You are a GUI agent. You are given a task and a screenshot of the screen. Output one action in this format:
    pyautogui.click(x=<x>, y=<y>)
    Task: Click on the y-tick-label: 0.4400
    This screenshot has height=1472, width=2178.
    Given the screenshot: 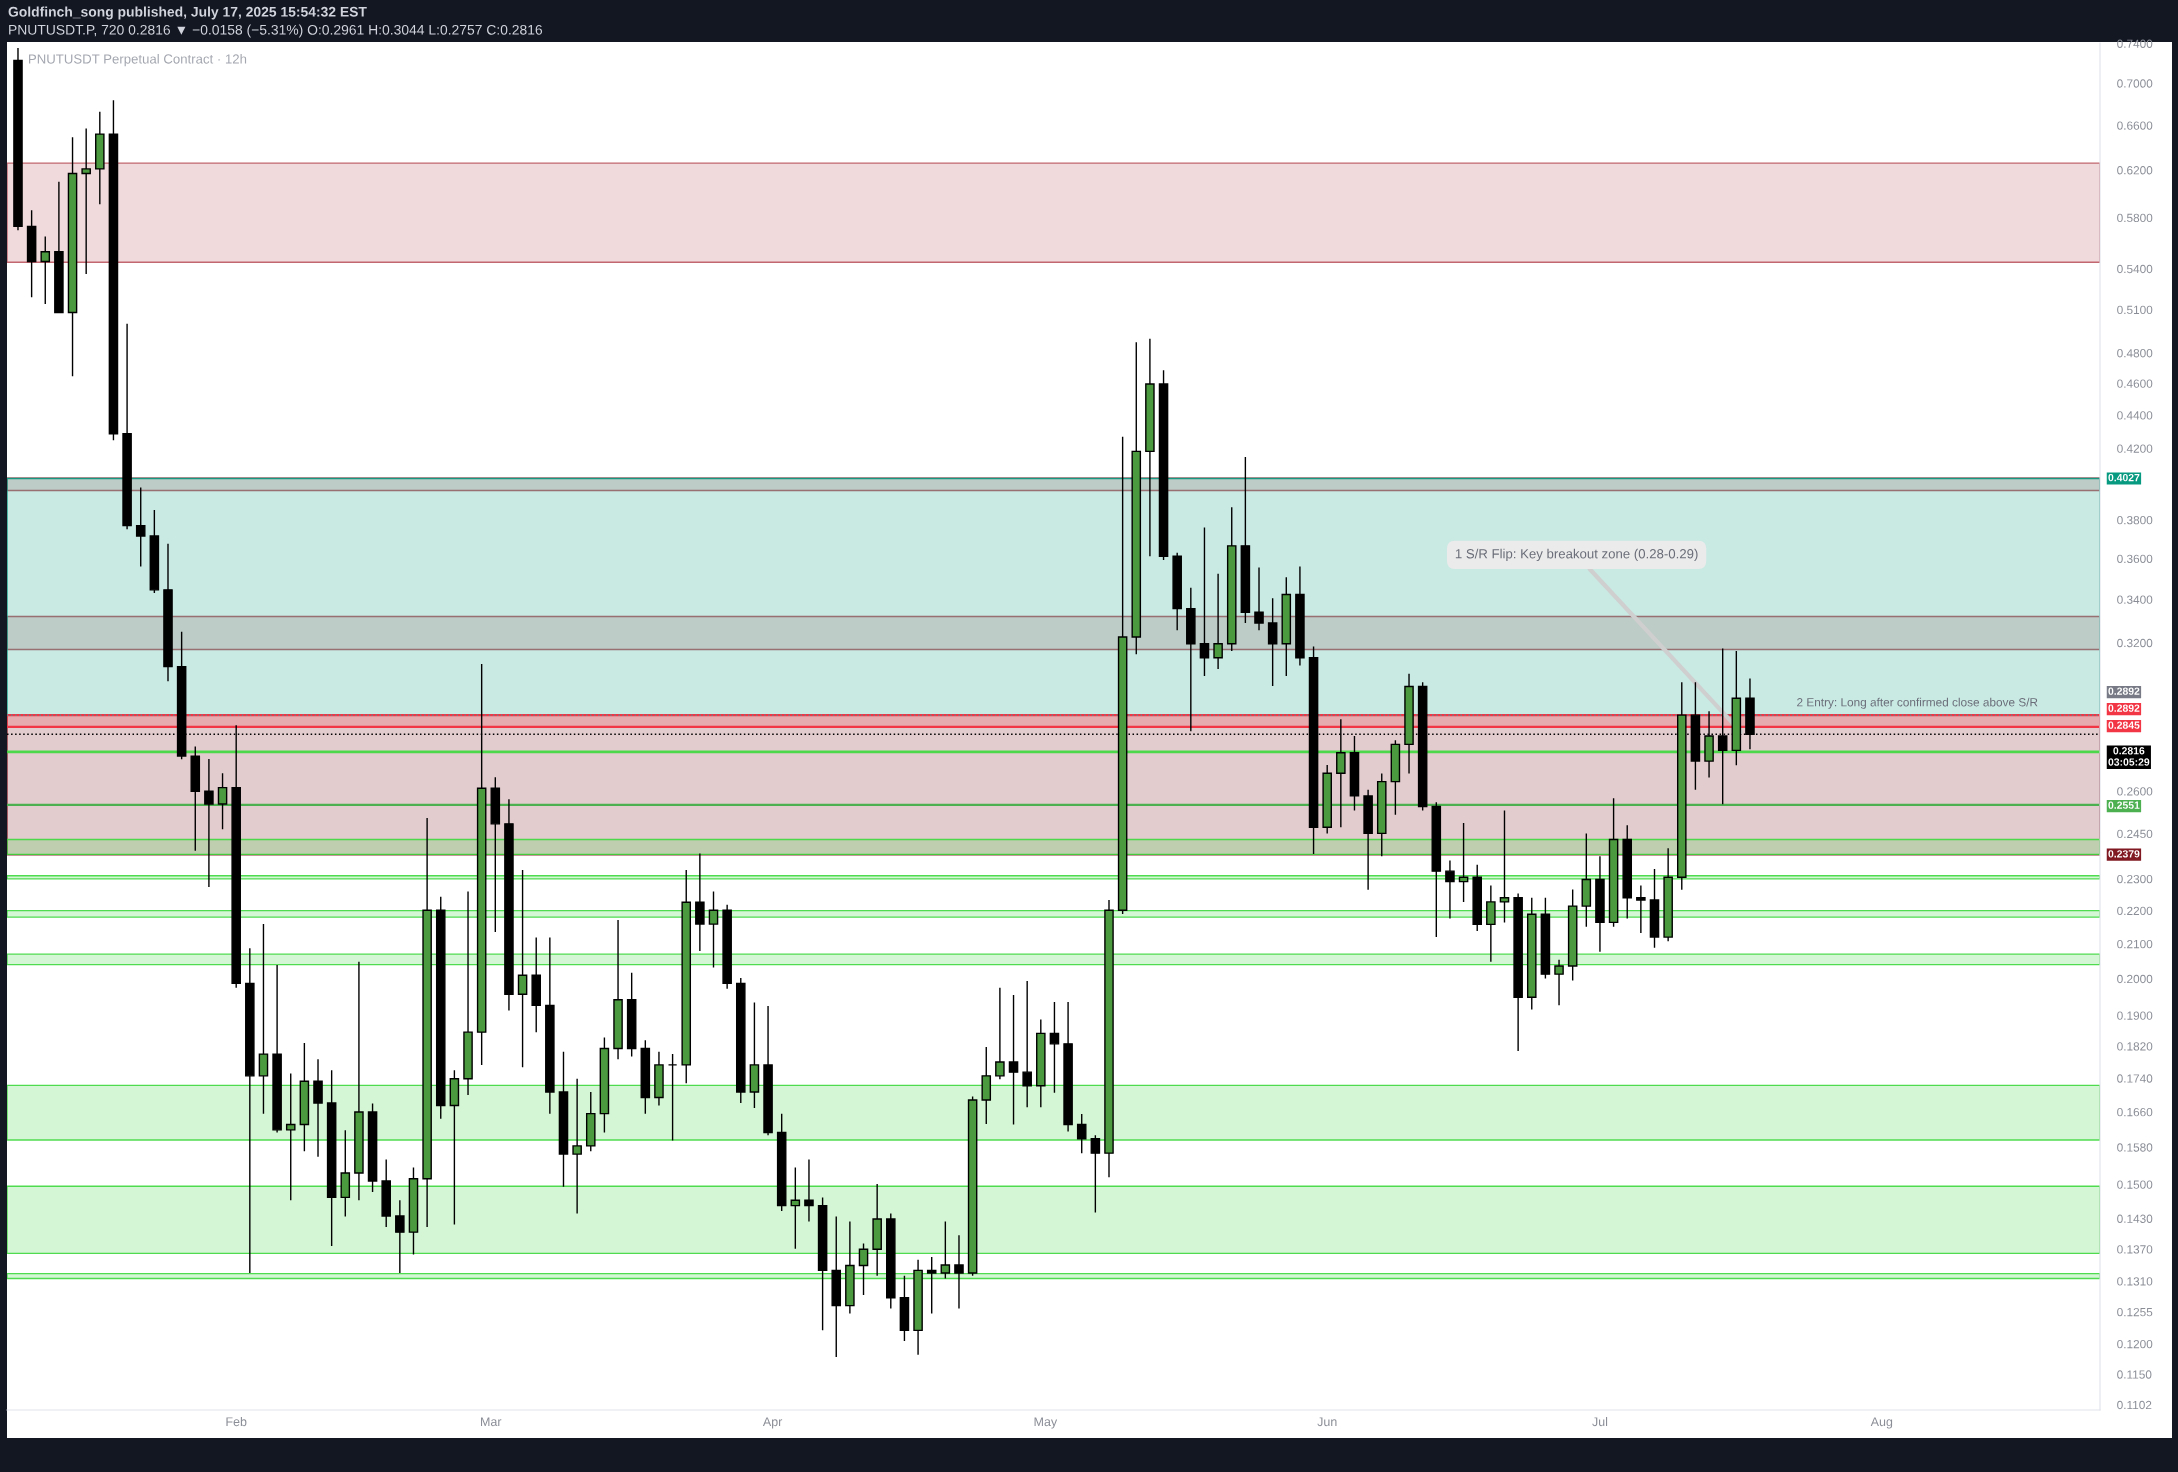 What is the action you would take?
    pyautogui.click(x=2135, y=415)
    